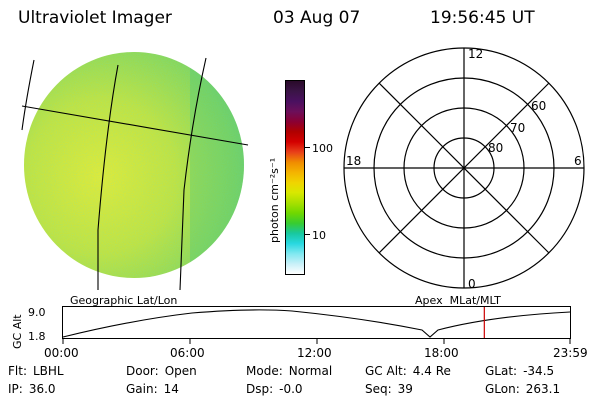 The image size is (600, 400). What do you see at coordinates (135, 125) in the screenshot?
I see `latitude-line` at bounding box center [135, 125].